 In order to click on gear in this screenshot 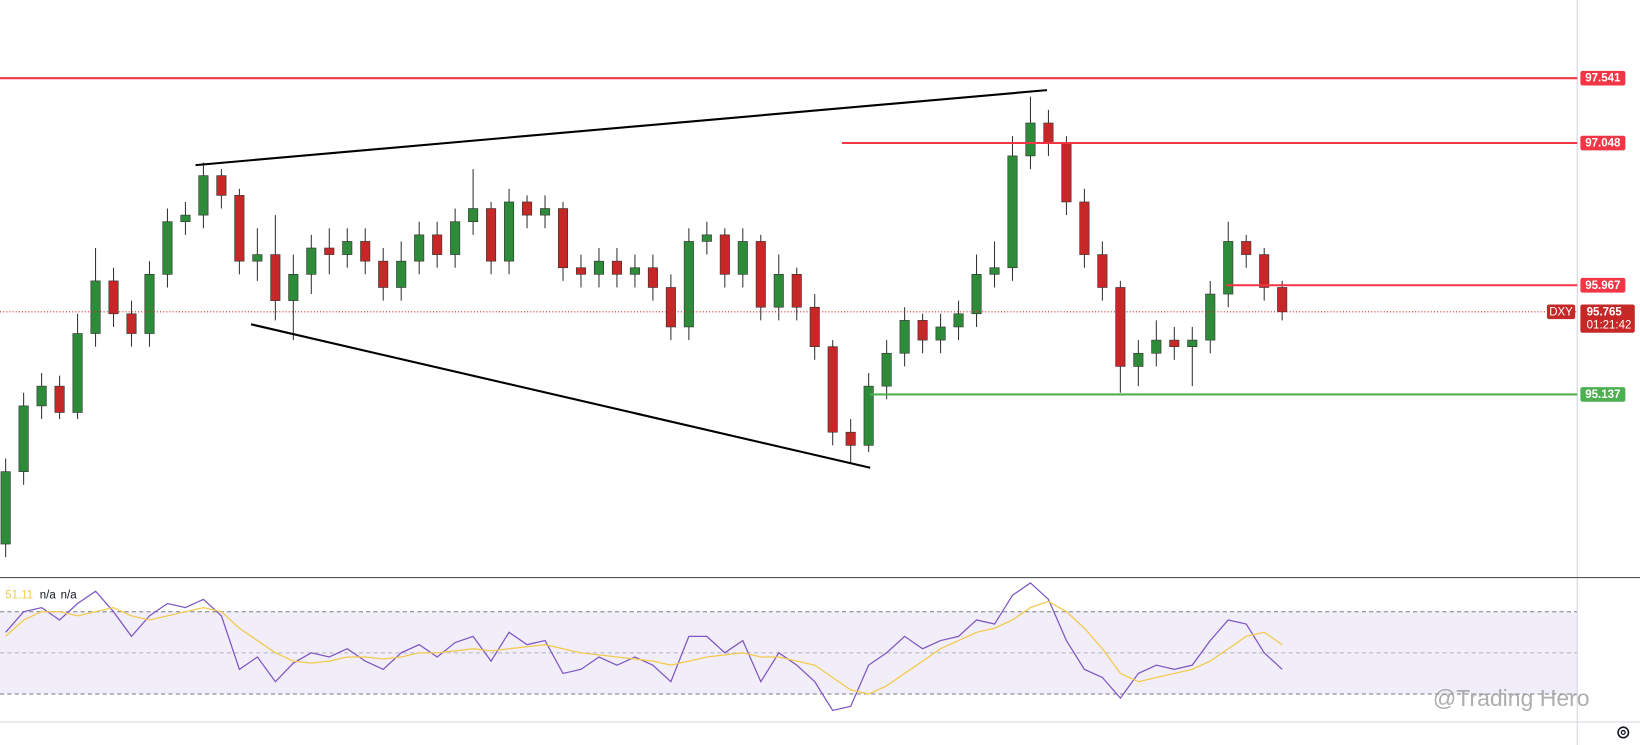, I will do `click(1623, 732)`.